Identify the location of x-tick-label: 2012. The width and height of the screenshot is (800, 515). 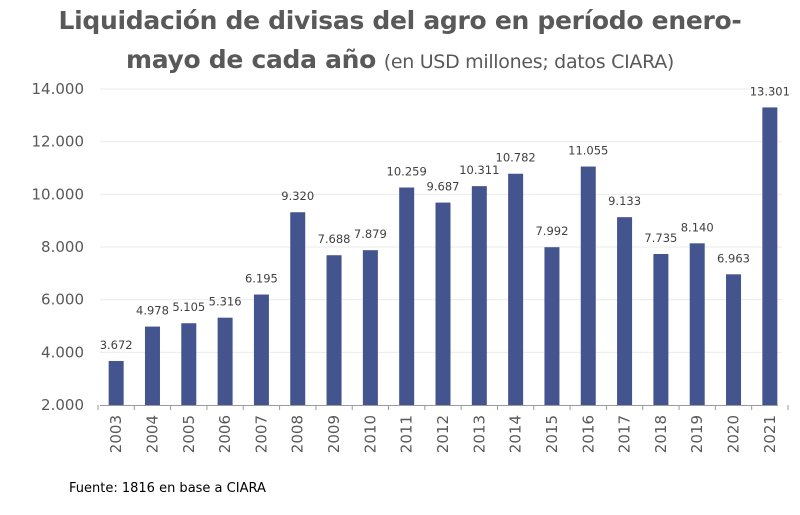
(443, 434).